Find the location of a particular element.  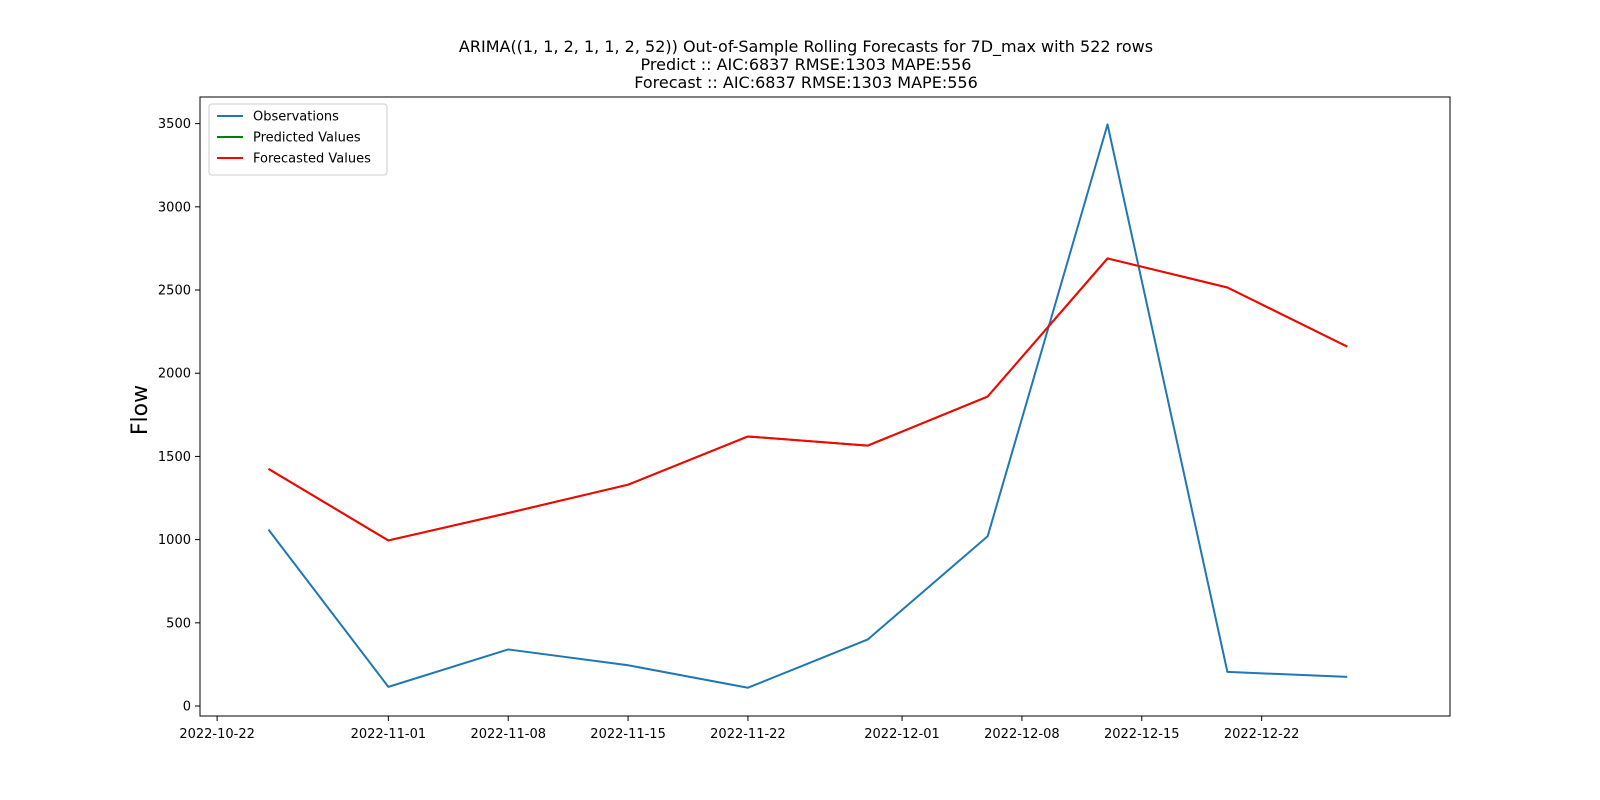

legend-label-observations: Observations is located at coordinates (296, 117).